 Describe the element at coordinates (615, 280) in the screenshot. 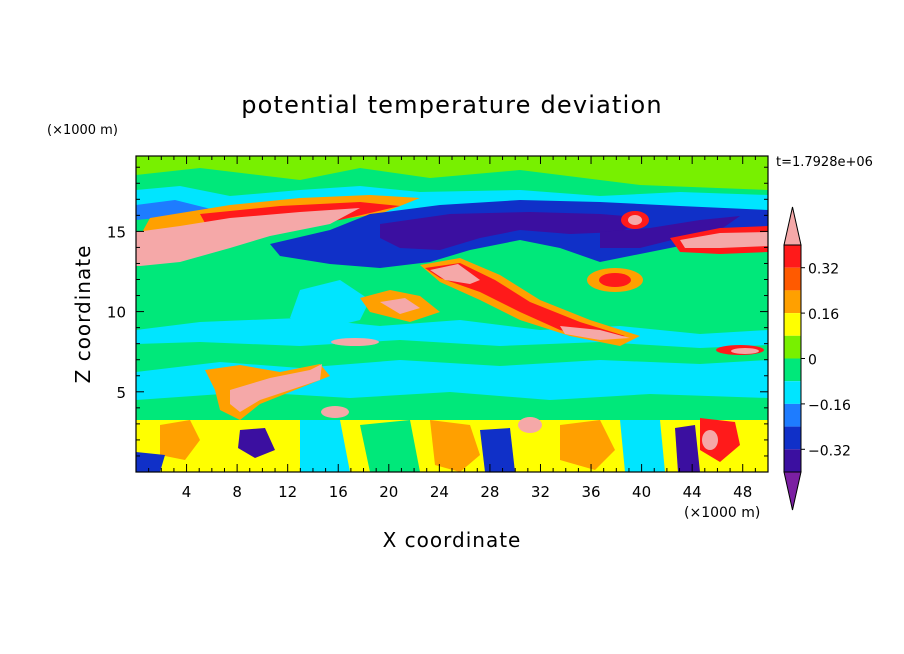

I see `contour-warm-blob-2-core` at that location.